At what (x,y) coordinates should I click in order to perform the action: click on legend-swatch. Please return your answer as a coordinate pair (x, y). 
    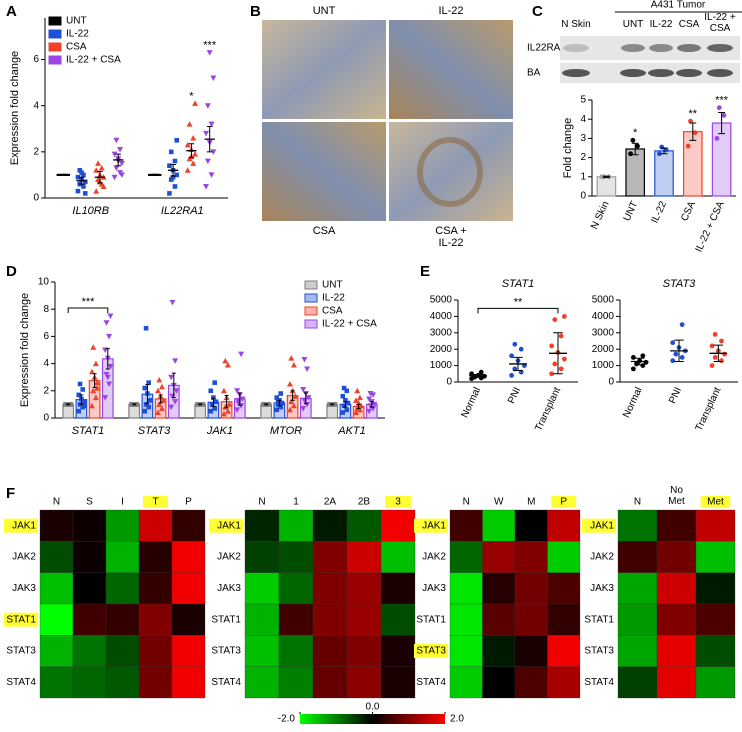
    Looking at the image, I should click on (311, 285).